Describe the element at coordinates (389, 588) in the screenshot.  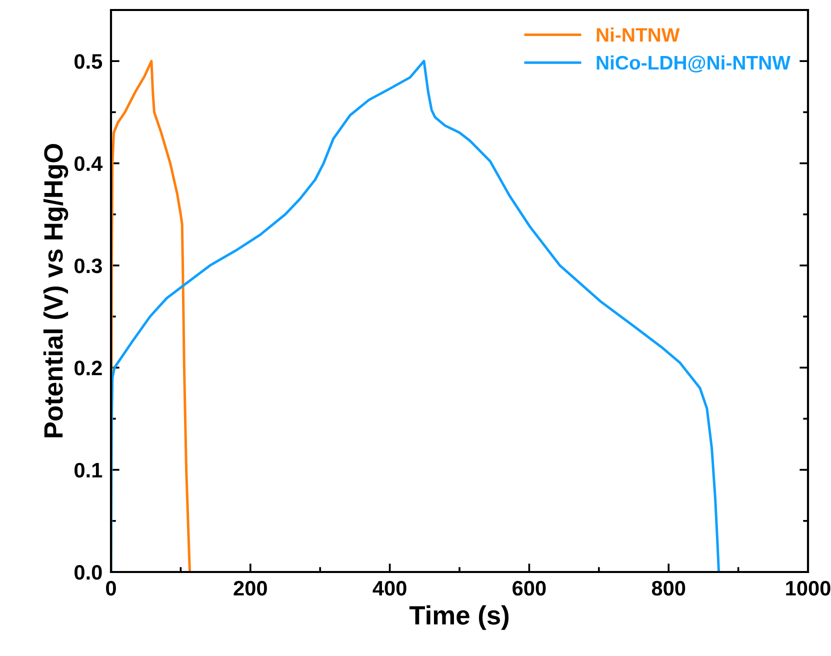
I see `x-tick-label: 400` at that location.